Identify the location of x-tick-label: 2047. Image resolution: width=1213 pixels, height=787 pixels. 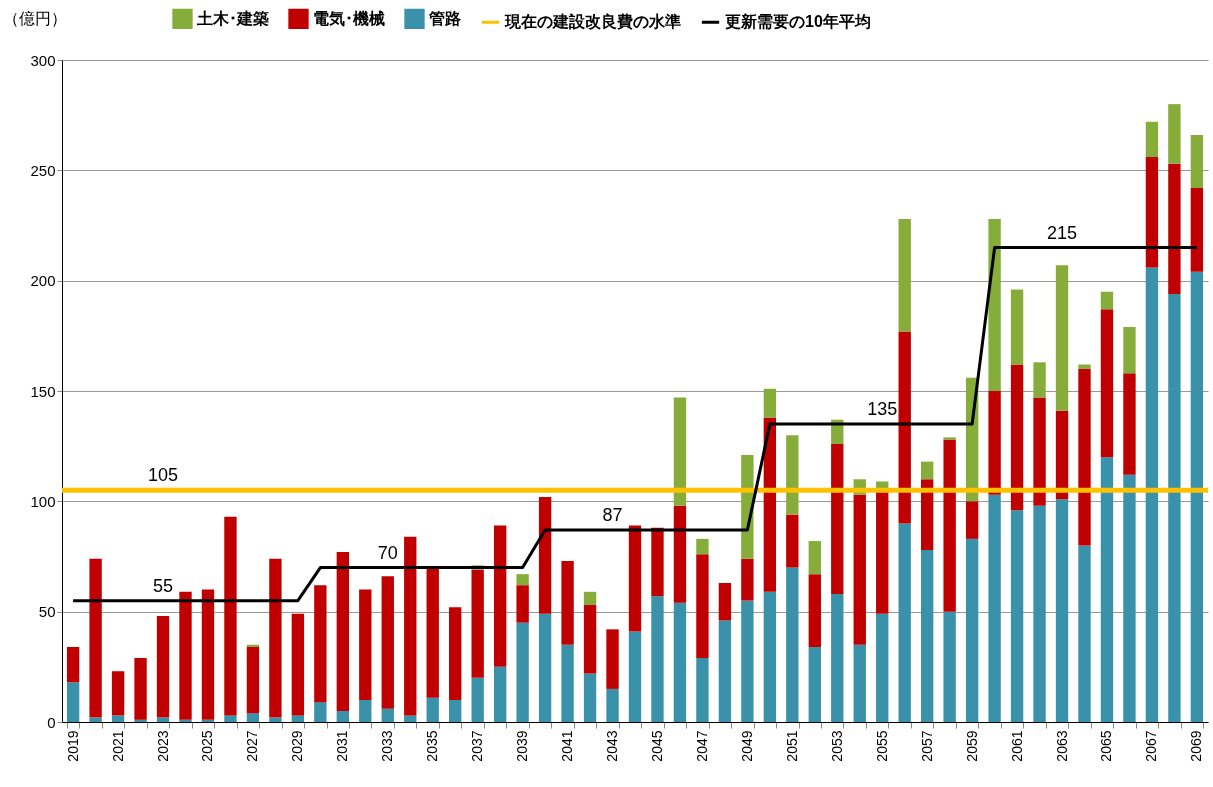
(701, 746).